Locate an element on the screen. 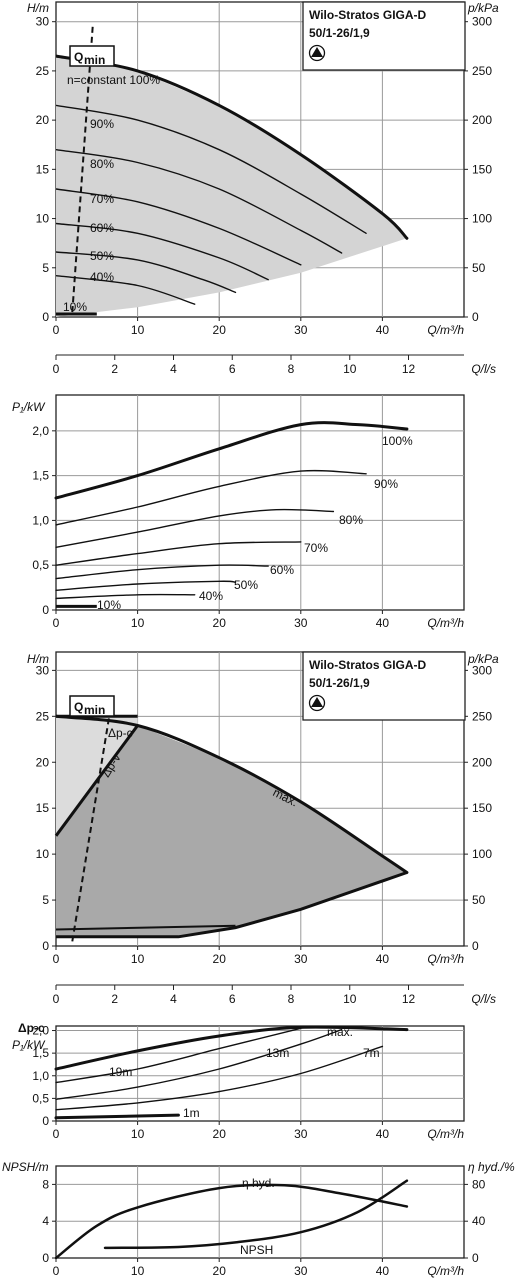  panel-c-qmin-box is located at coordinates (92, 706).